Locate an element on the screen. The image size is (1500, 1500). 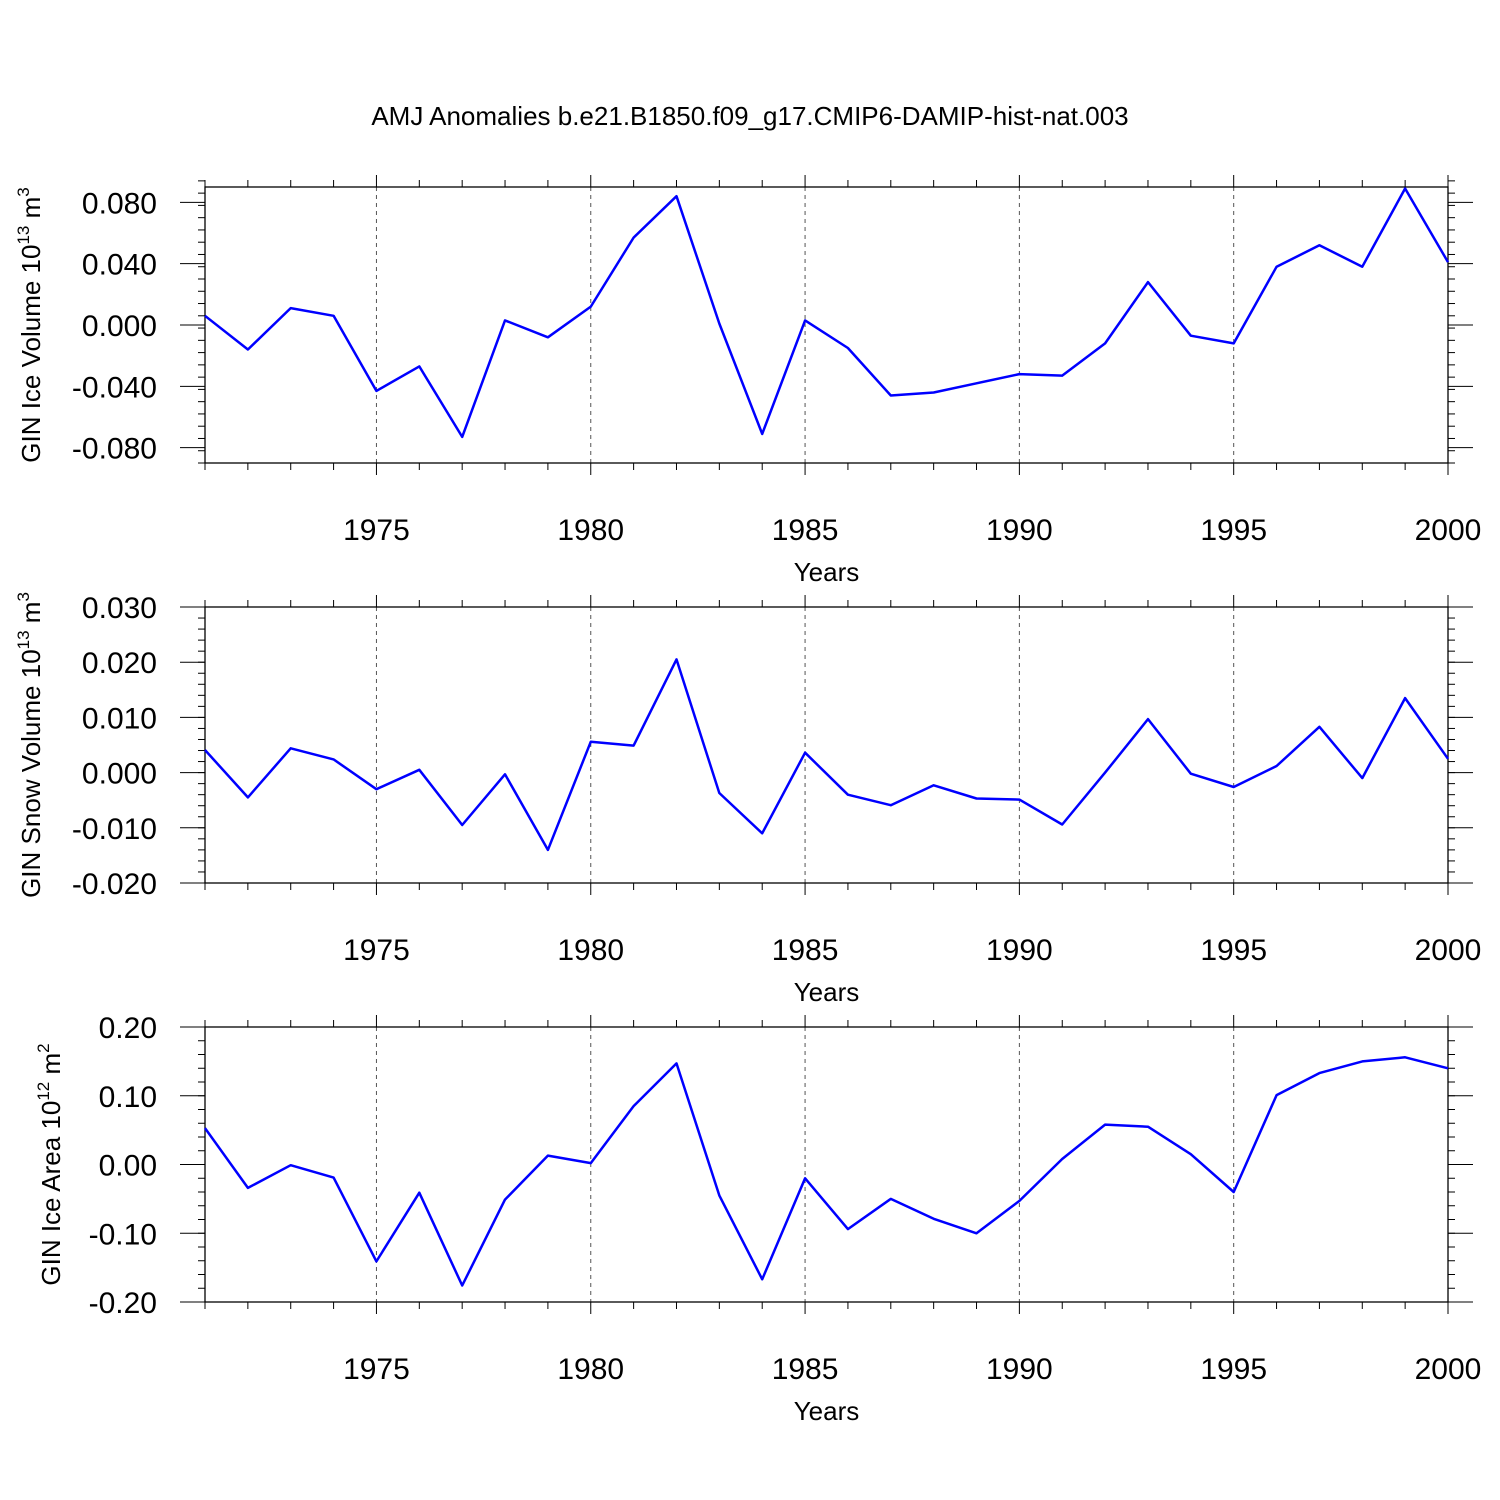
y-axis-label: GIN Ice Volume 1013 m3 is located at coordinates (30, 325).